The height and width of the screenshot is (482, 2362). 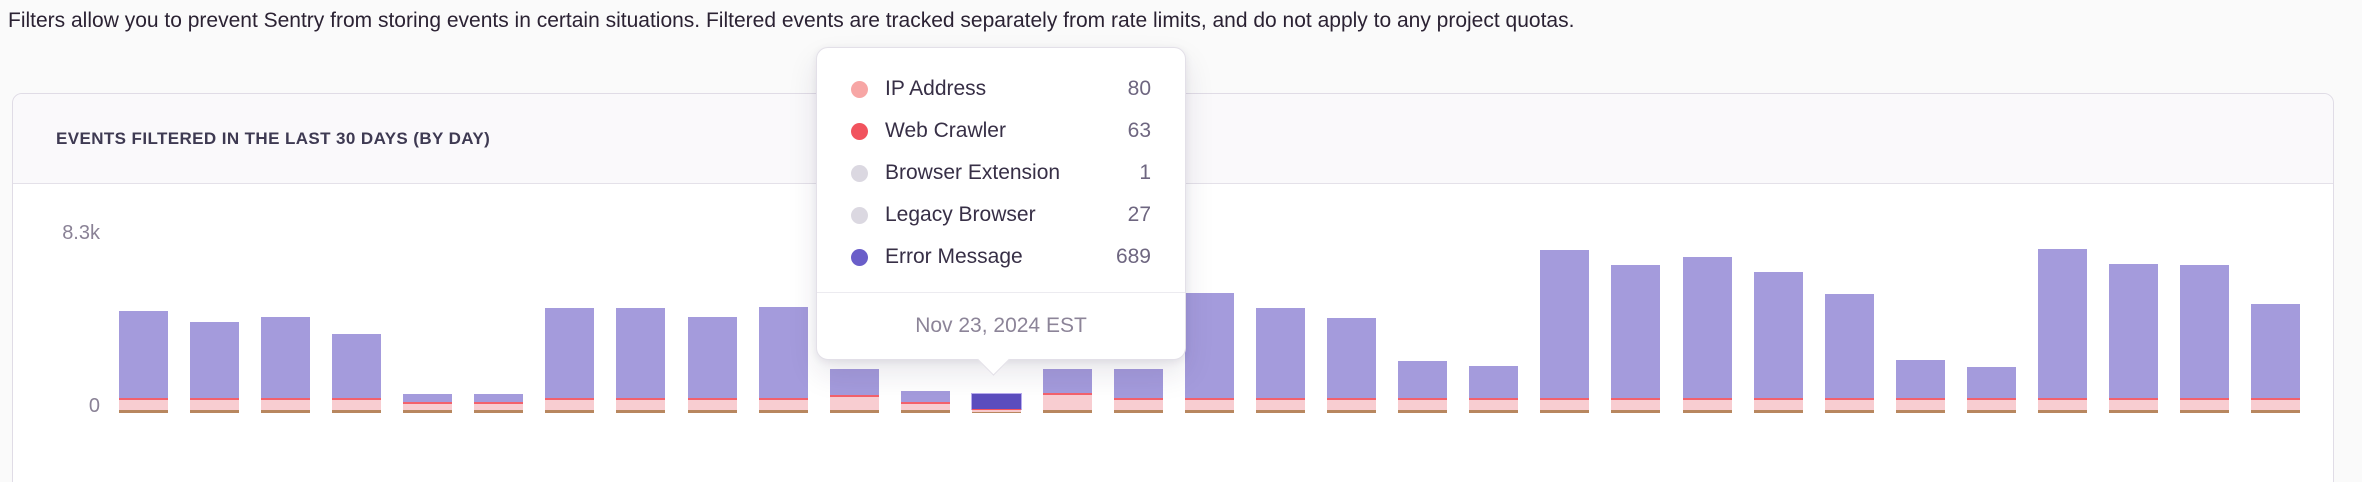 I want to click on tooltip-series-value: 80, so click(x=1139, y=88).